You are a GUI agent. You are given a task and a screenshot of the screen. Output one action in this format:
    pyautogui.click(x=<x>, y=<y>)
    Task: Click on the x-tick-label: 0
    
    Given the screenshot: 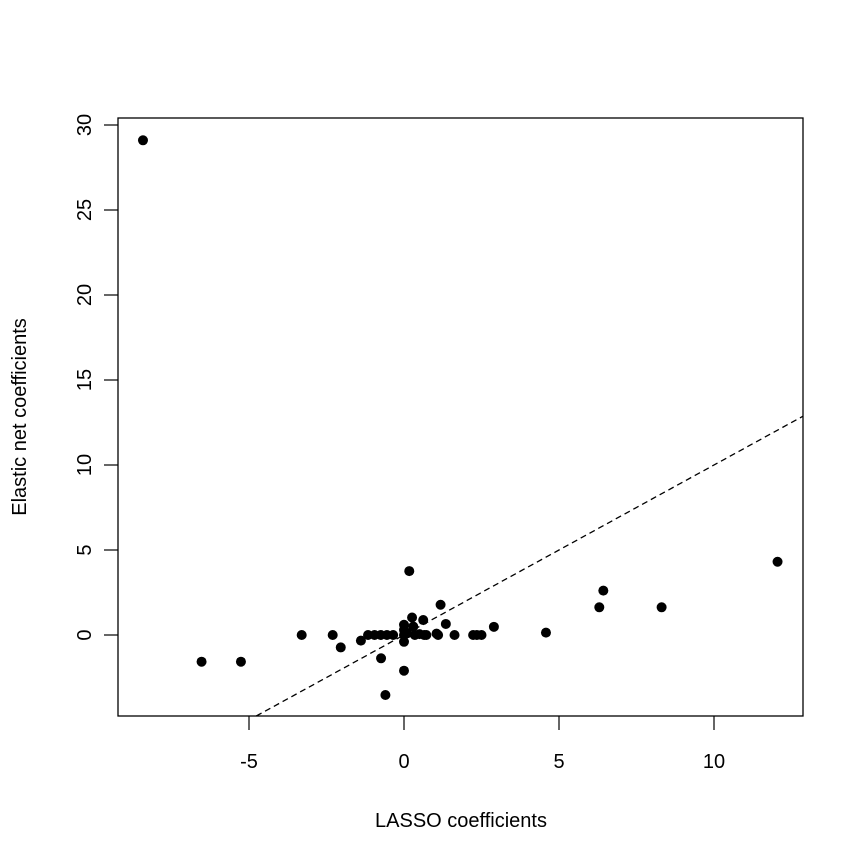 What is the action you would take?
    pyautogui.click(x=403, y=762)
    